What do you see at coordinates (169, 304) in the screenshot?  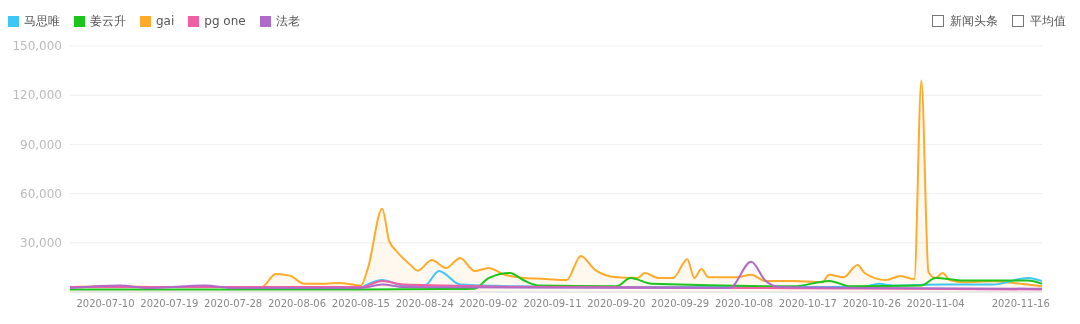 I see `x-tick-label: 2020-07-19` at bounding box center [169, 304].